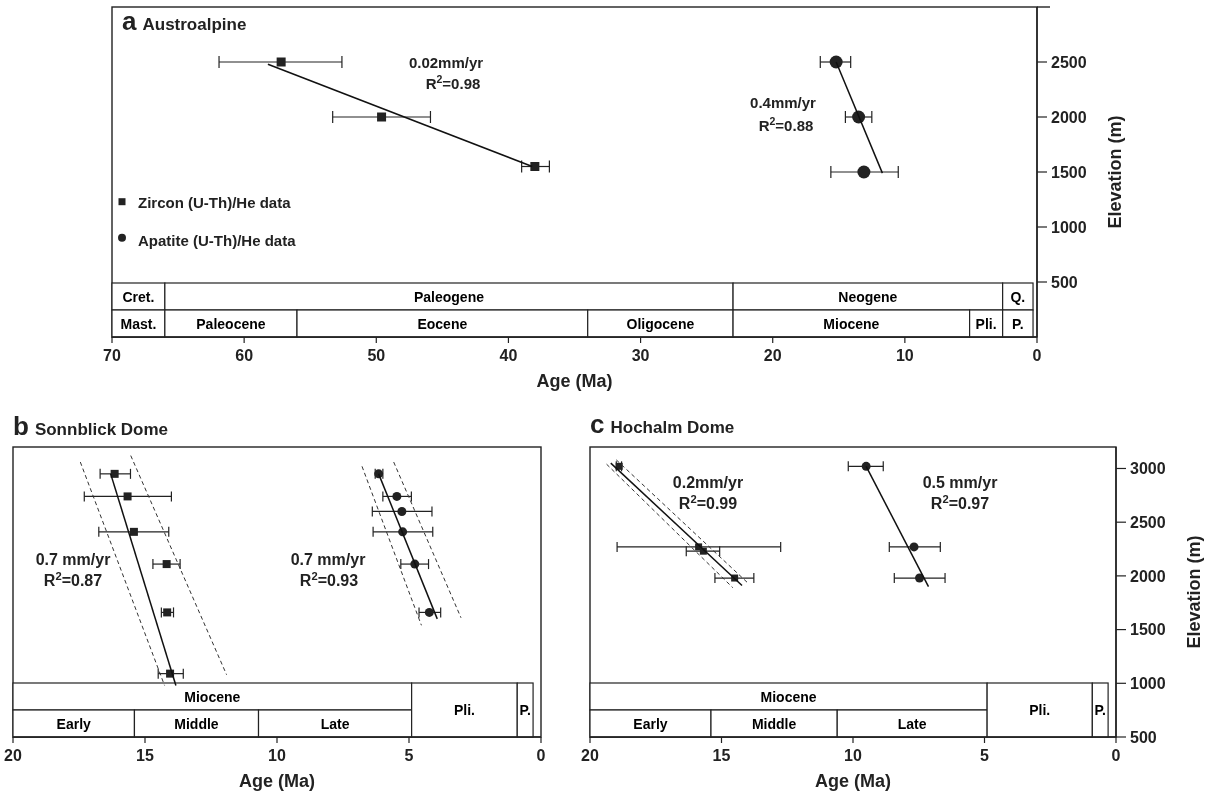 The width and height of the screenshot is (1215, 801). Describe the element at coordinates (960, 502) in the screenshot. I see `annotation: R$^{2}$=0.97` at that location.